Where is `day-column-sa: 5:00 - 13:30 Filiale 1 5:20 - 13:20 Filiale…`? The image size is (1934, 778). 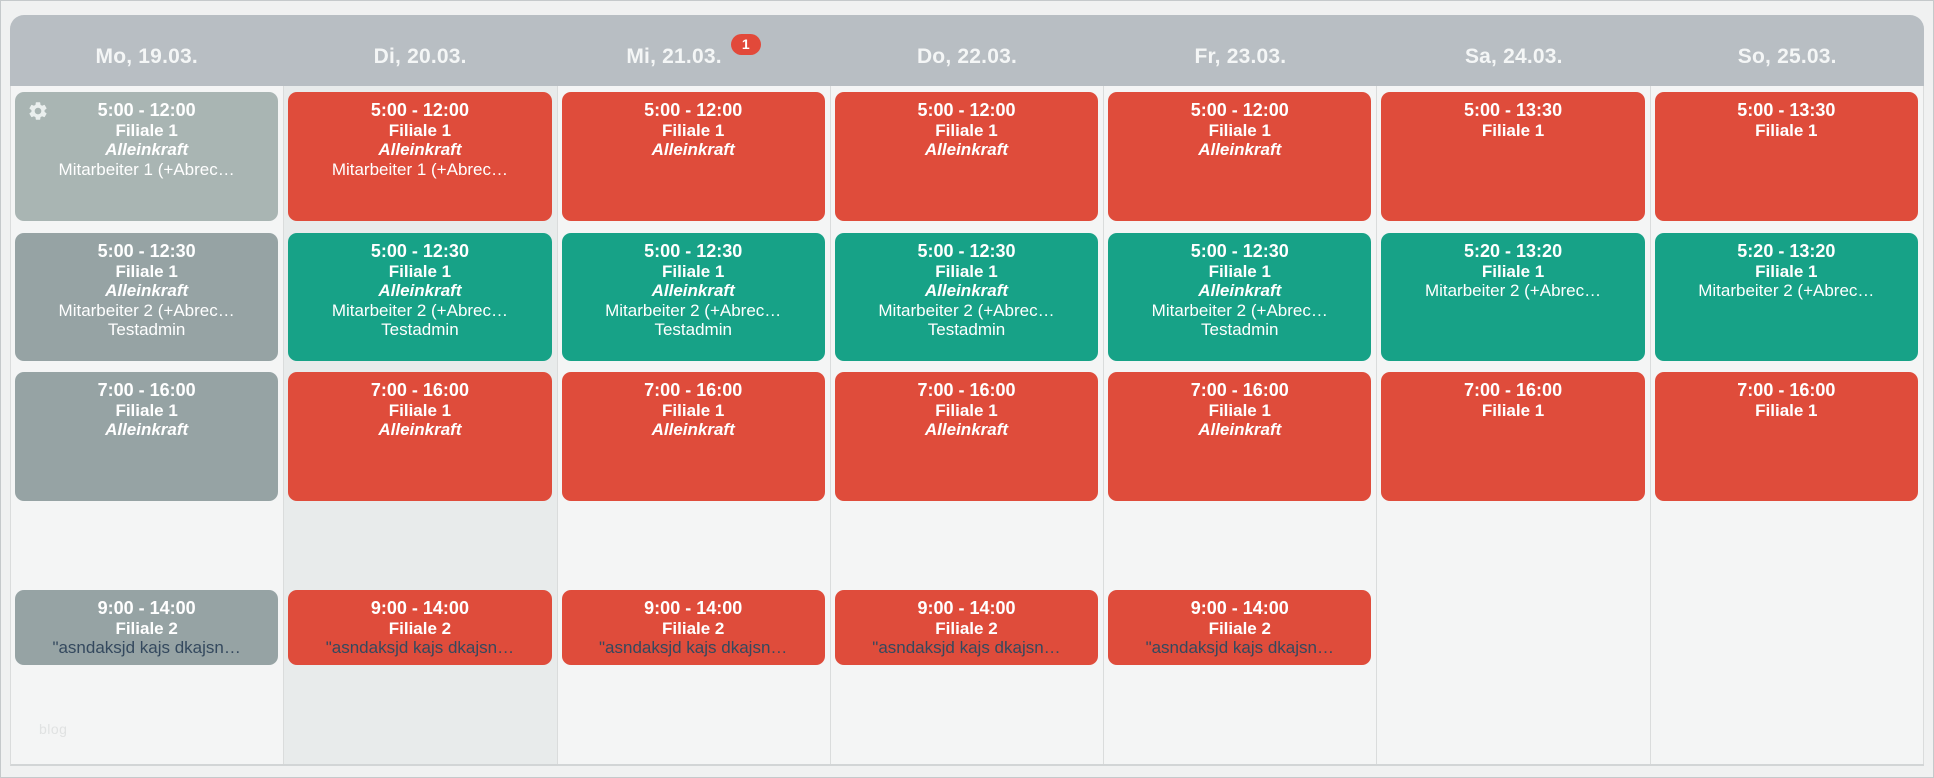
day-column-sa: 5:00 - 13:30 Filiale 1 5:20 - 13:20 Filiale… is located at coordinates (1514, 425).